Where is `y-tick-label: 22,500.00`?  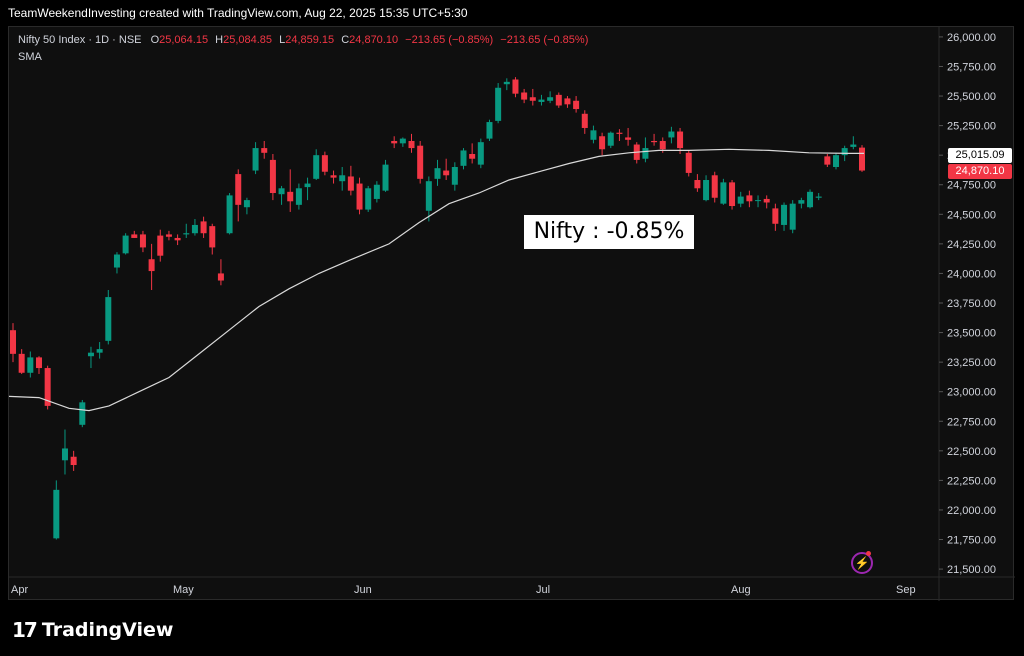
y-tick-label: 22,500.00 is located at coordinates (971, 452).